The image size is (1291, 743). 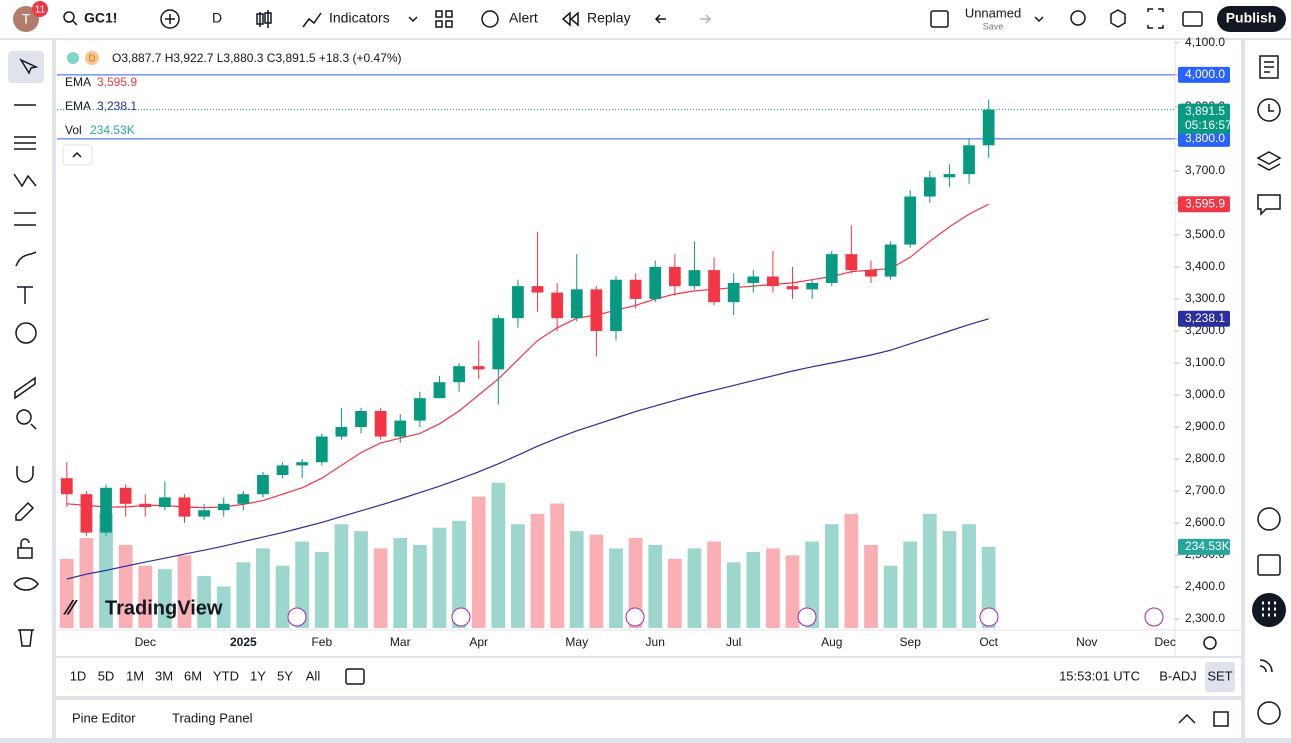 I want to click on layout-state: Save, so click(x=993, y=26).